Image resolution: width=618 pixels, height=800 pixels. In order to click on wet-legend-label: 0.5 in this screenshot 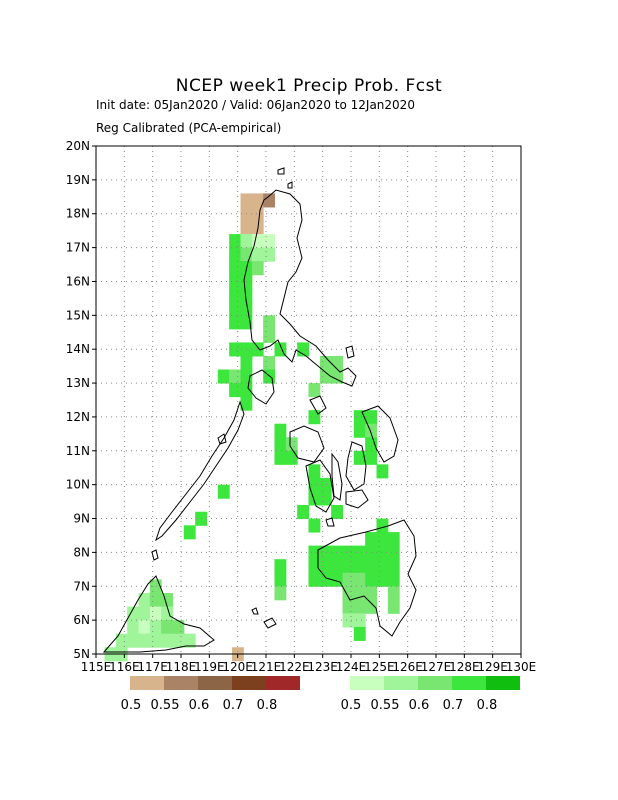, I will do `click(351, 705)`.